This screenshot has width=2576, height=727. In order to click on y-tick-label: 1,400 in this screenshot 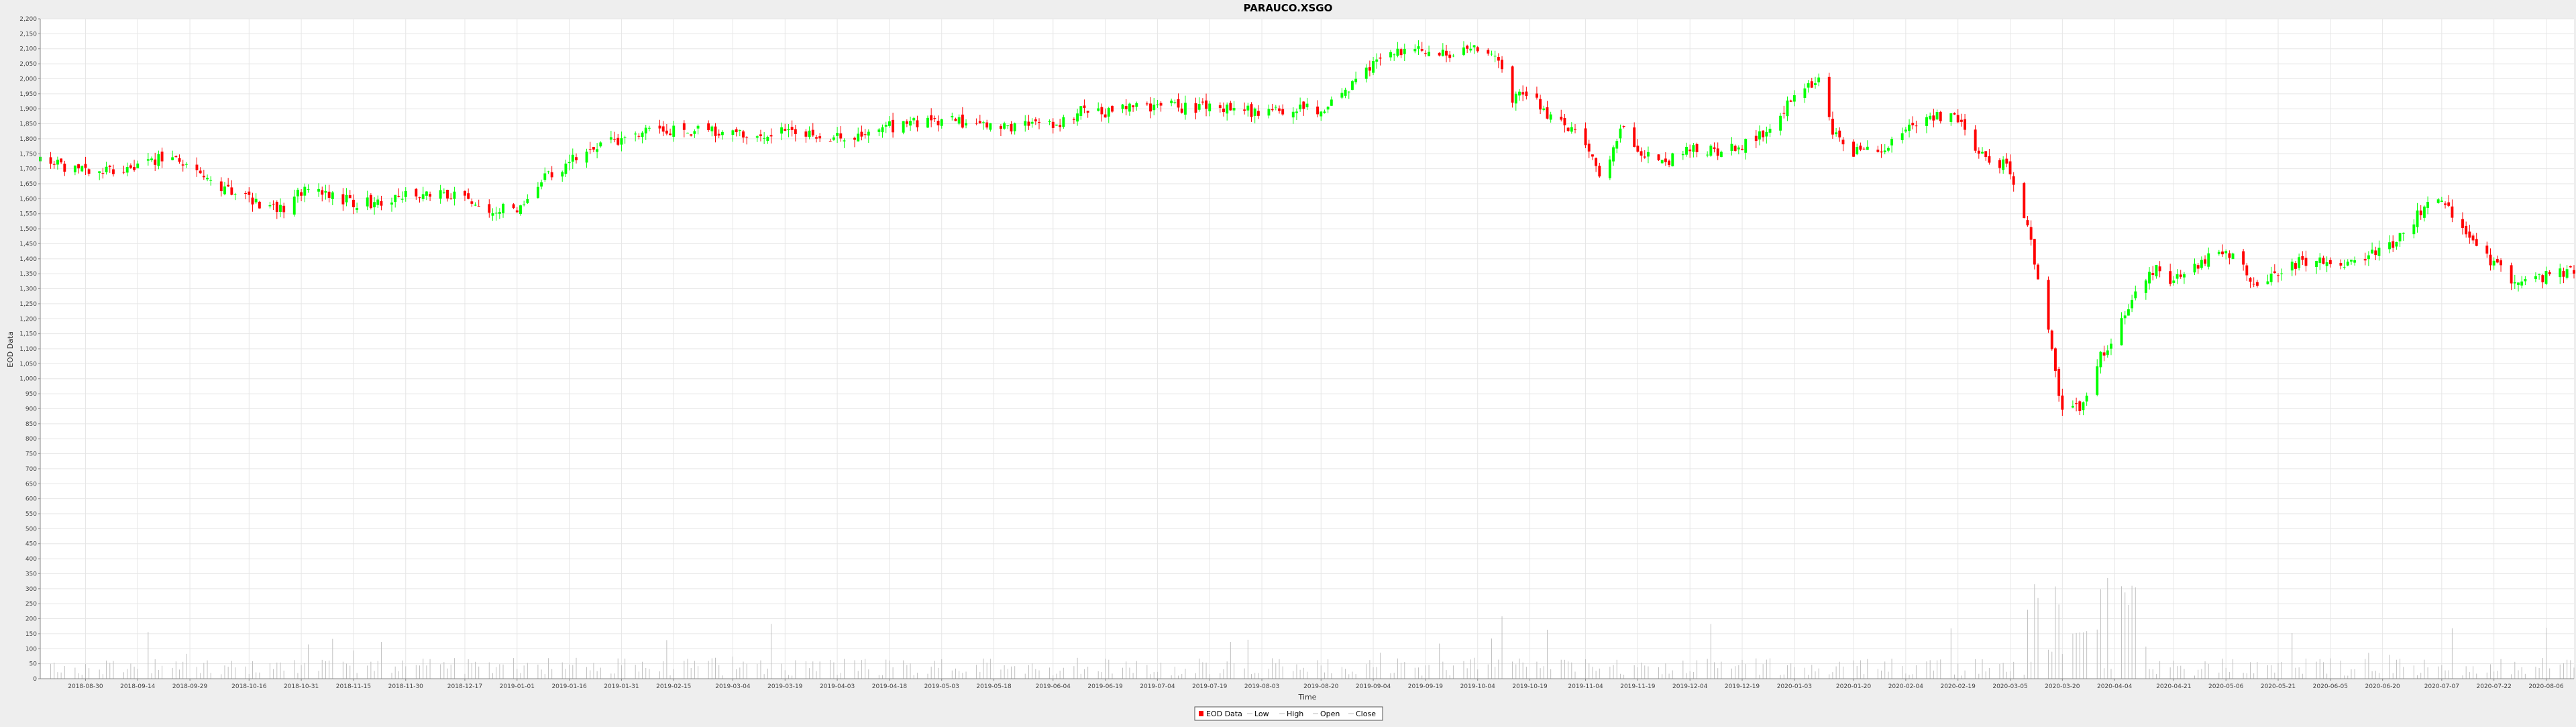, I will do `click(28, 259)`.